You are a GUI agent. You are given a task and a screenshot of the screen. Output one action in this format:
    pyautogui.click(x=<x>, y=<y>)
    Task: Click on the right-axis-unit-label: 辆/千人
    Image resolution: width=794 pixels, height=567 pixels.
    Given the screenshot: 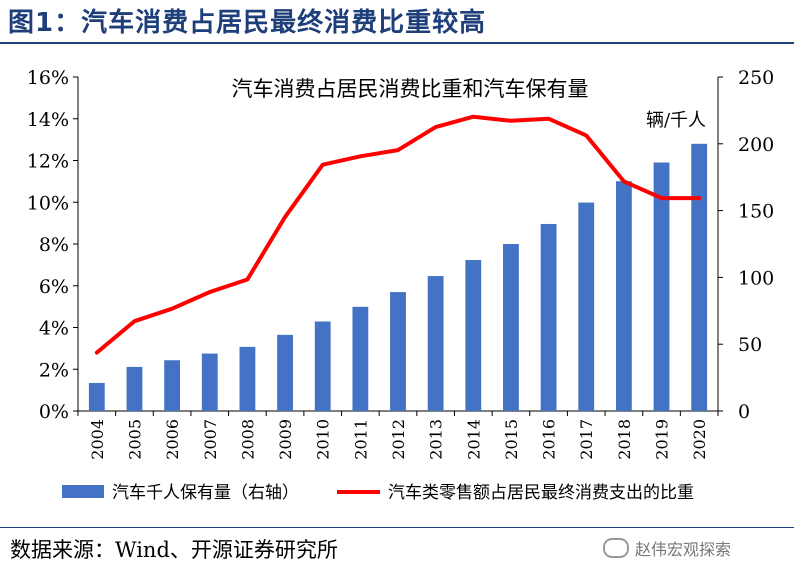 What is the action you would take?
    pyautogui.click(x=676, y=120)
    